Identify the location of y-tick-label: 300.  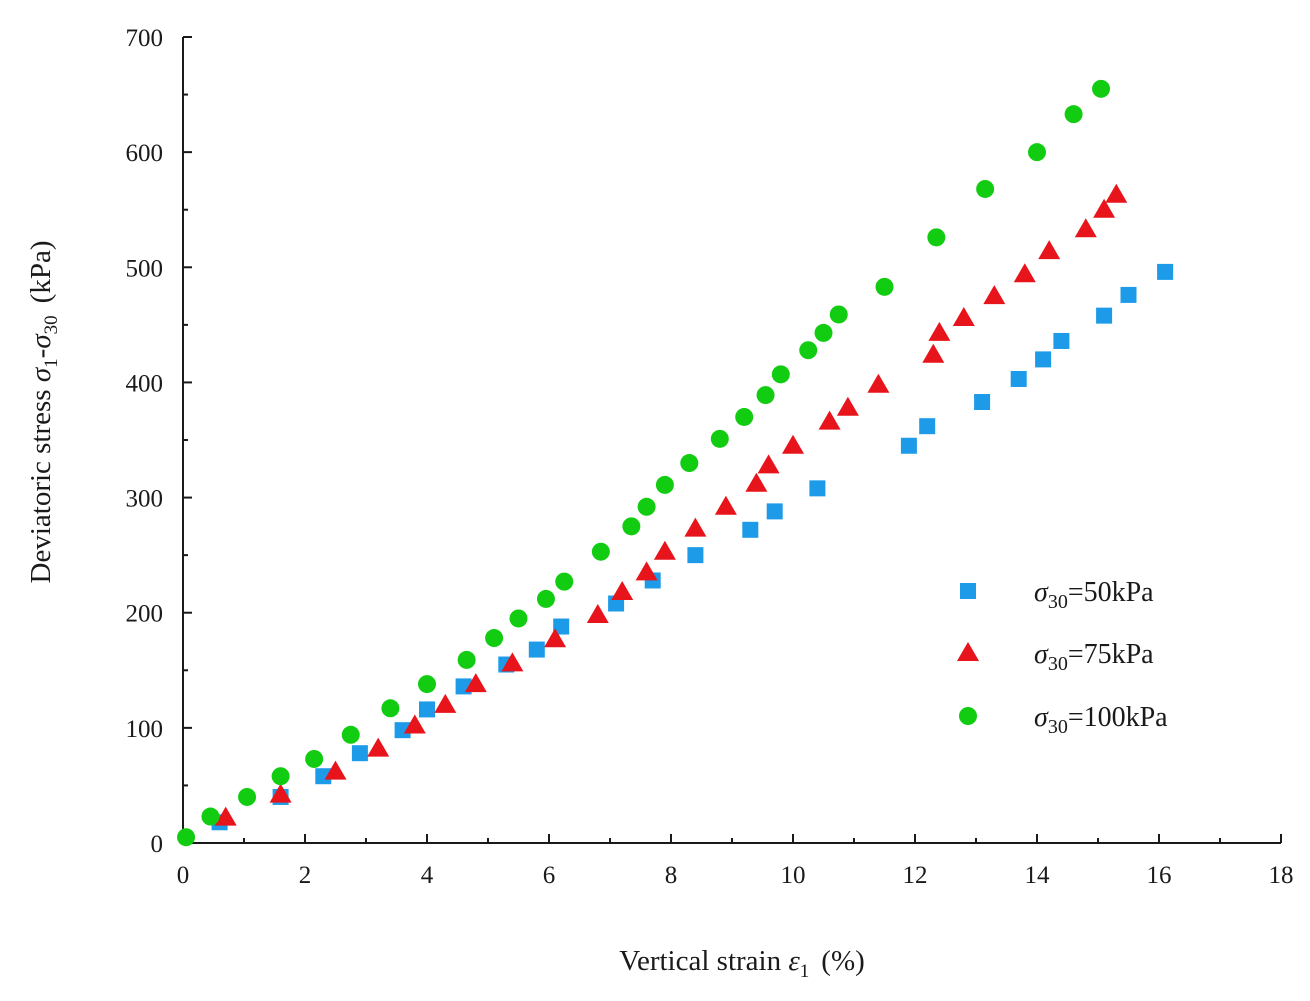
(145, 499).